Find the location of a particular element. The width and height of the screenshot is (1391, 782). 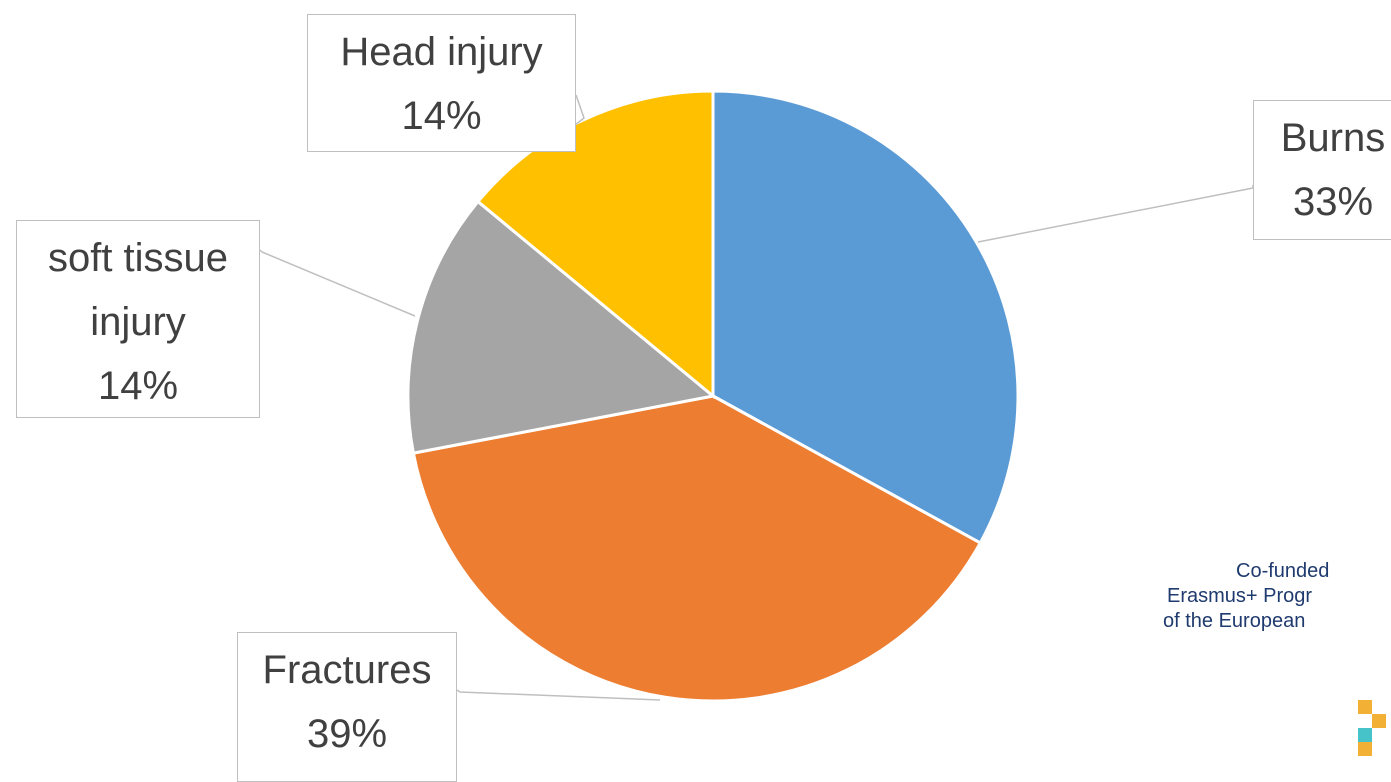

label-category: Burns is located at coordinates (1333, 138).